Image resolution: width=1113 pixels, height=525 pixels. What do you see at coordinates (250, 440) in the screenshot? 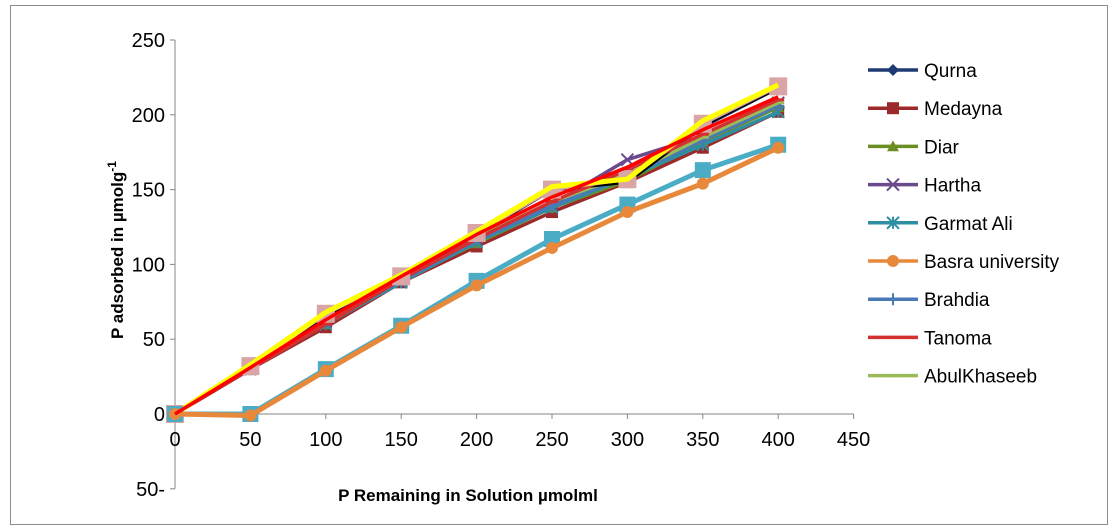
I see `x-tick-label: 50` at bounding box center [250, 440].